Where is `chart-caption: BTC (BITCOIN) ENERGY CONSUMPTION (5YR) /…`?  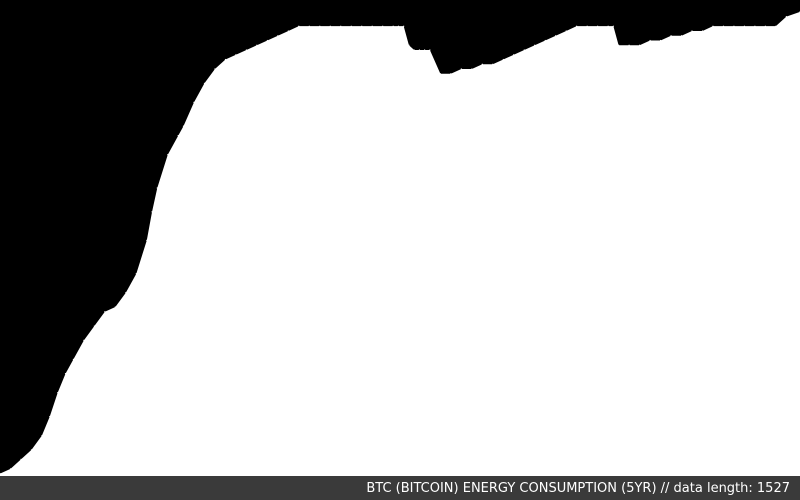
chart-caption: BTC (BITCOIN) ENERGY CONSUMPTION (5YR) /… is located at coordinates (578, 488).